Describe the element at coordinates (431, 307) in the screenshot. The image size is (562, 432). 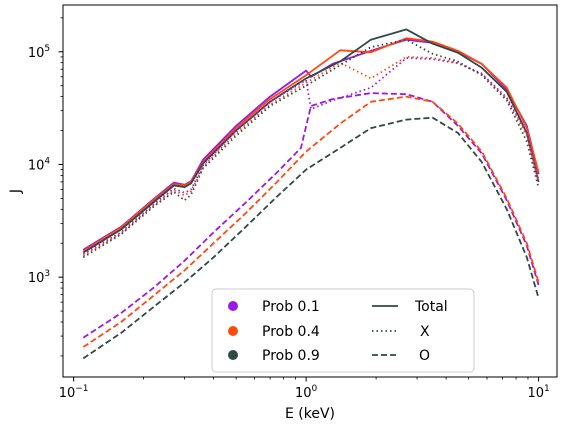
I see `legend-label-total: Total` at that location.